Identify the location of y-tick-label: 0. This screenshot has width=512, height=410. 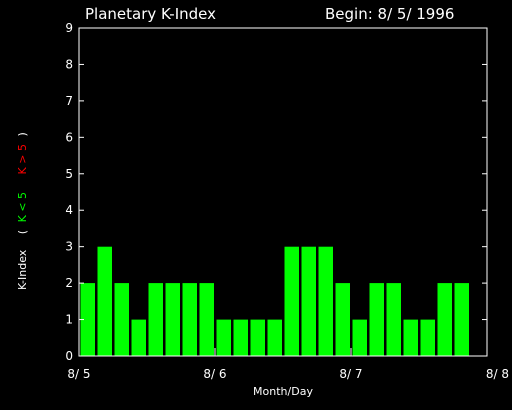
(69, 356).